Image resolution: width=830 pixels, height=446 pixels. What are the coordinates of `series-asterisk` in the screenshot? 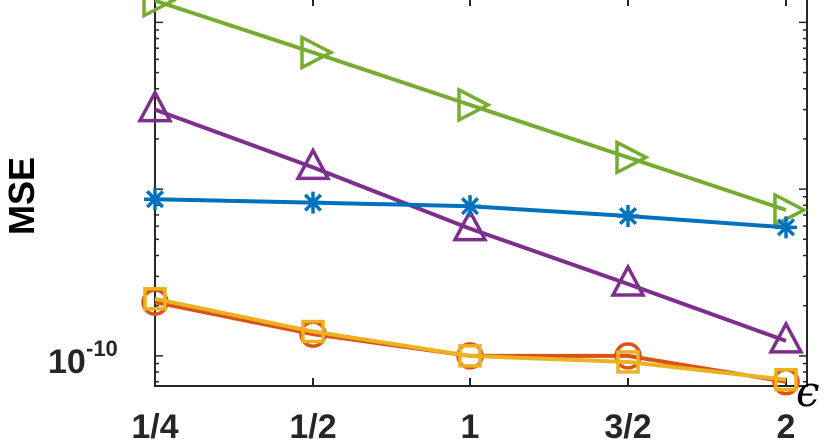 It's located at (470, 213).